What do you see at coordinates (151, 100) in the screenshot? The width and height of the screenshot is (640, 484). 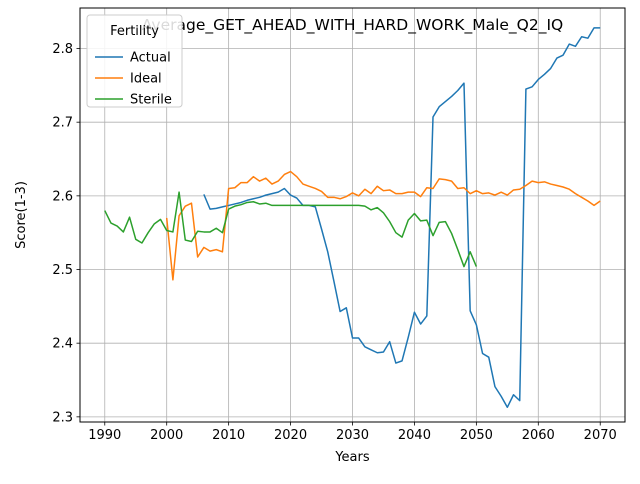 I see `legend-label-sterile: Sterile` at bounding box center [151, 100].